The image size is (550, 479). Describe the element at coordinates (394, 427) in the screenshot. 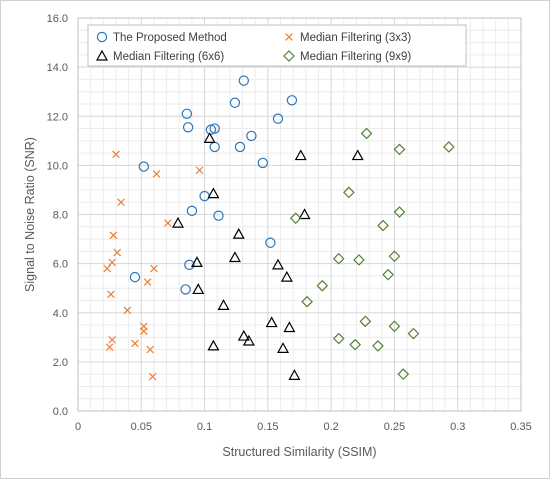

I see `x-tick-label: 0.25` at that location.